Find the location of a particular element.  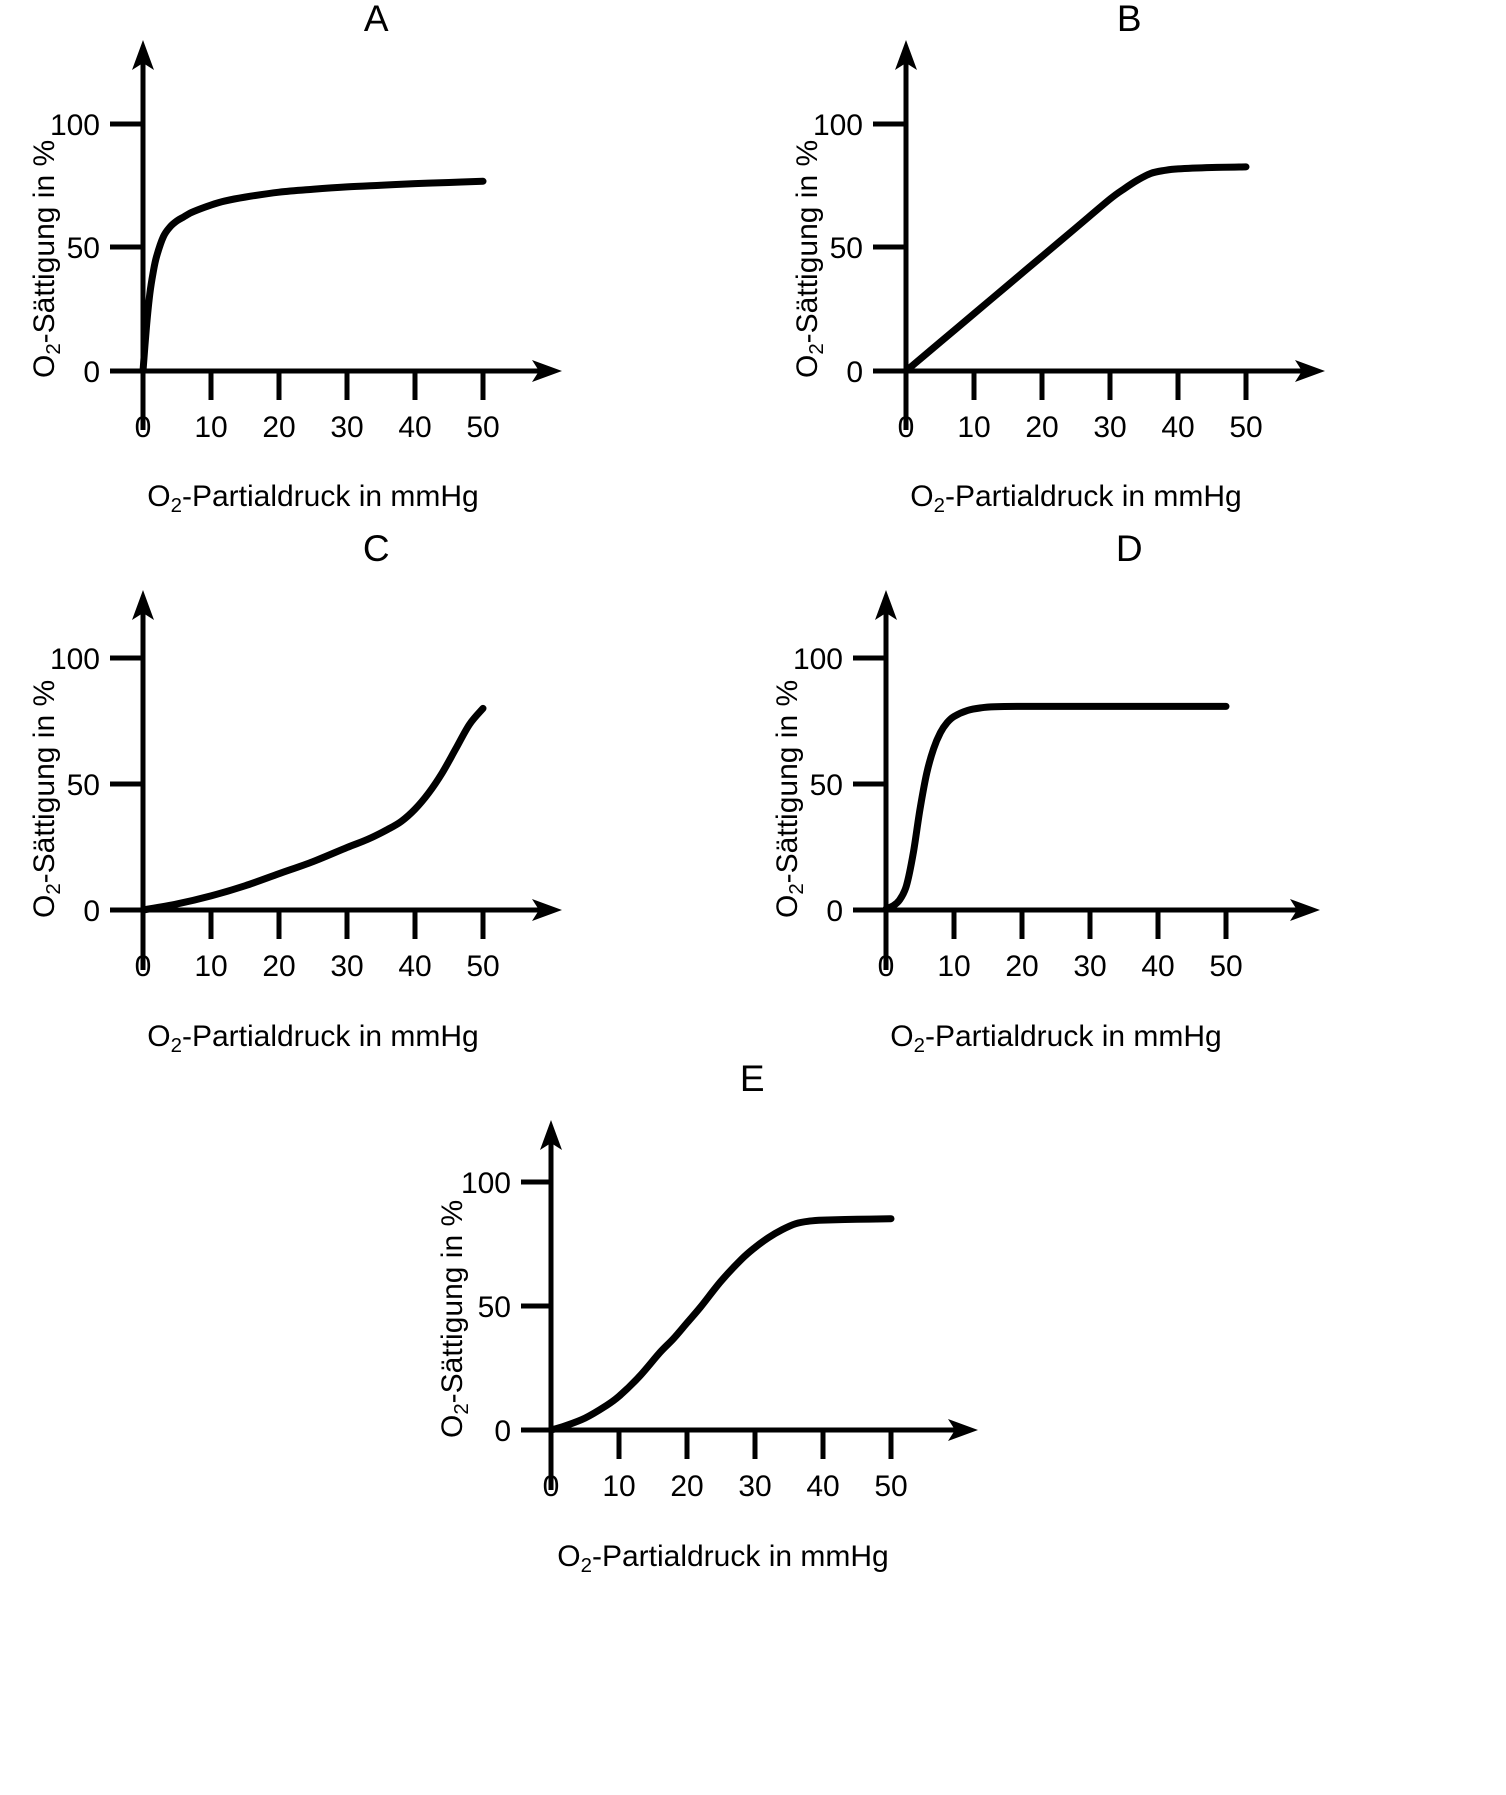

panel-b-y-axis-title: O2-Sättigung in % is located at coordinates (809, 258).